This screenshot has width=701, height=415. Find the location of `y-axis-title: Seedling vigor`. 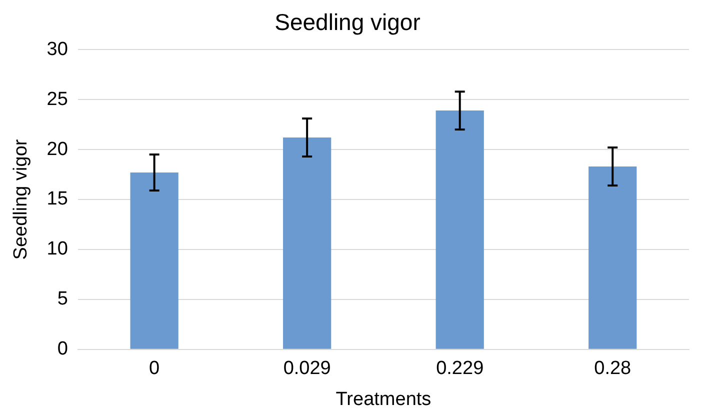

y-axis-title: Seedling vigor is located at coordinates (21, 199).